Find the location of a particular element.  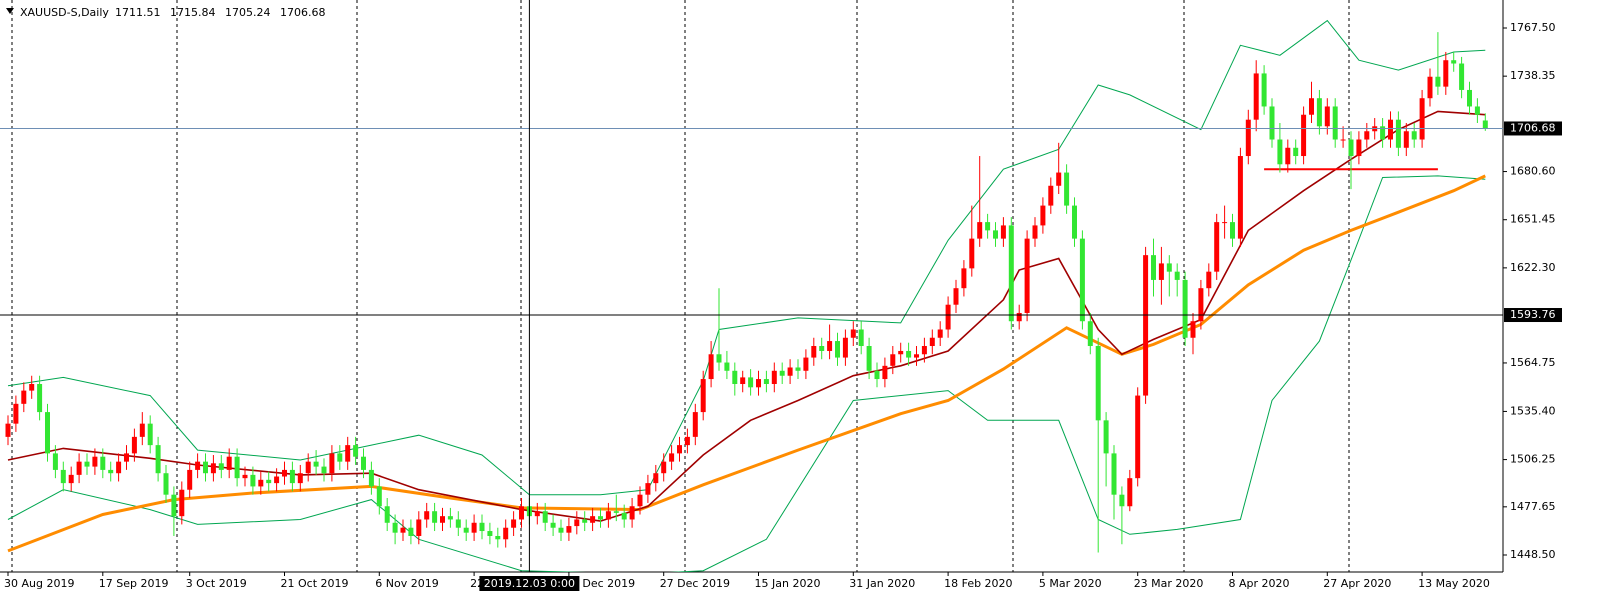

y-tick-label: 1477.65 is located at coordinates (1533, 506).